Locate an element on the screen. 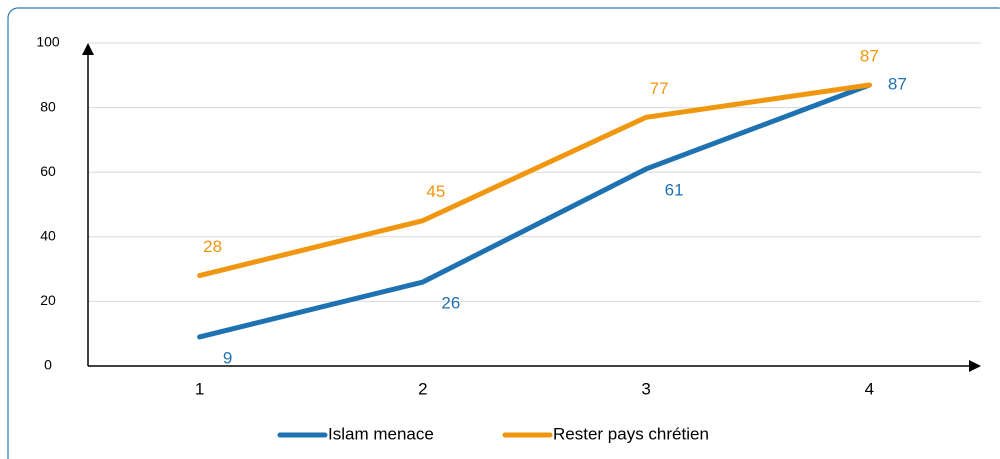 The image size is (1000, 459). y-tick-label: 100 is located at coordinates (48, 42).